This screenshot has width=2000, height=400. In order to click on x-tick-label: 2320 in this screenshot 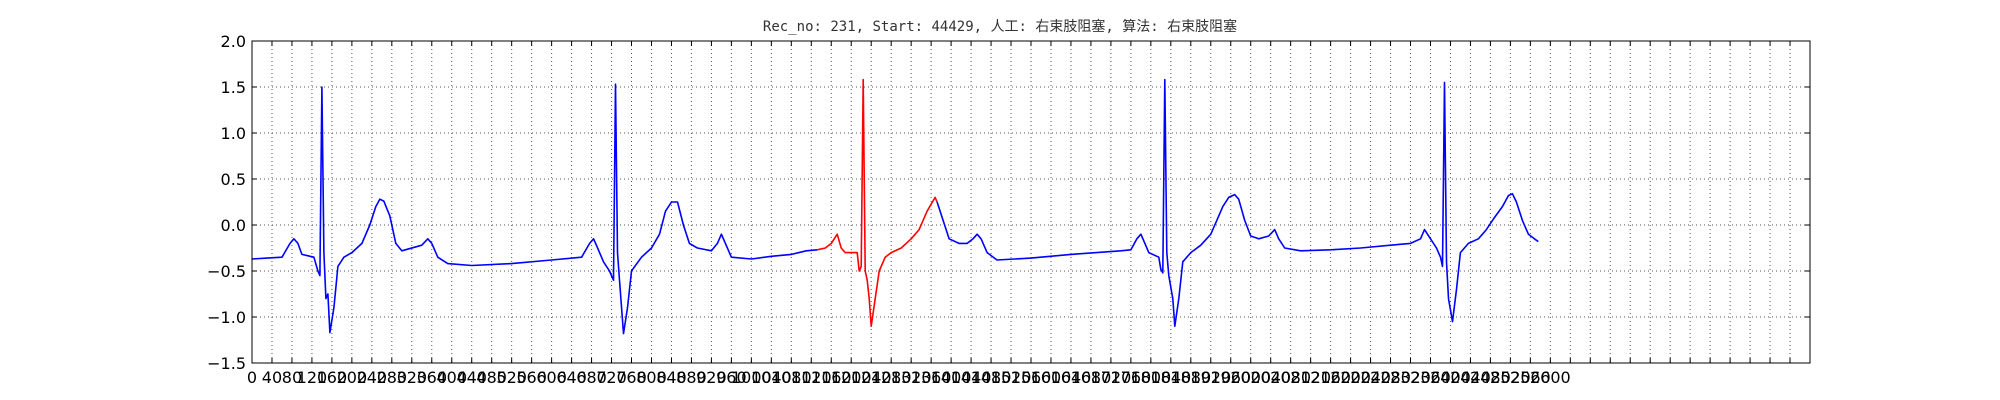, I will do `click(1410, 377)`.